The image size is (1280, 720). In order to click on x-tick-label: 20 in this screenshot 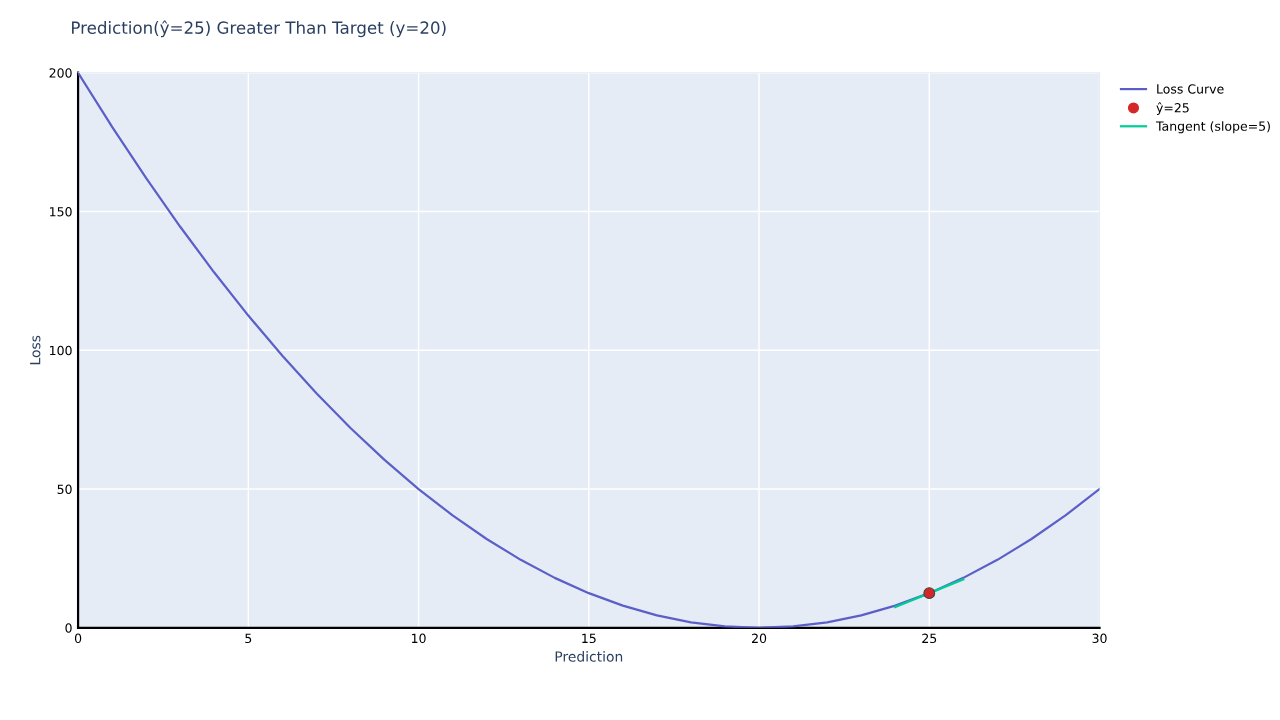, I will do `click(759, 638)`.